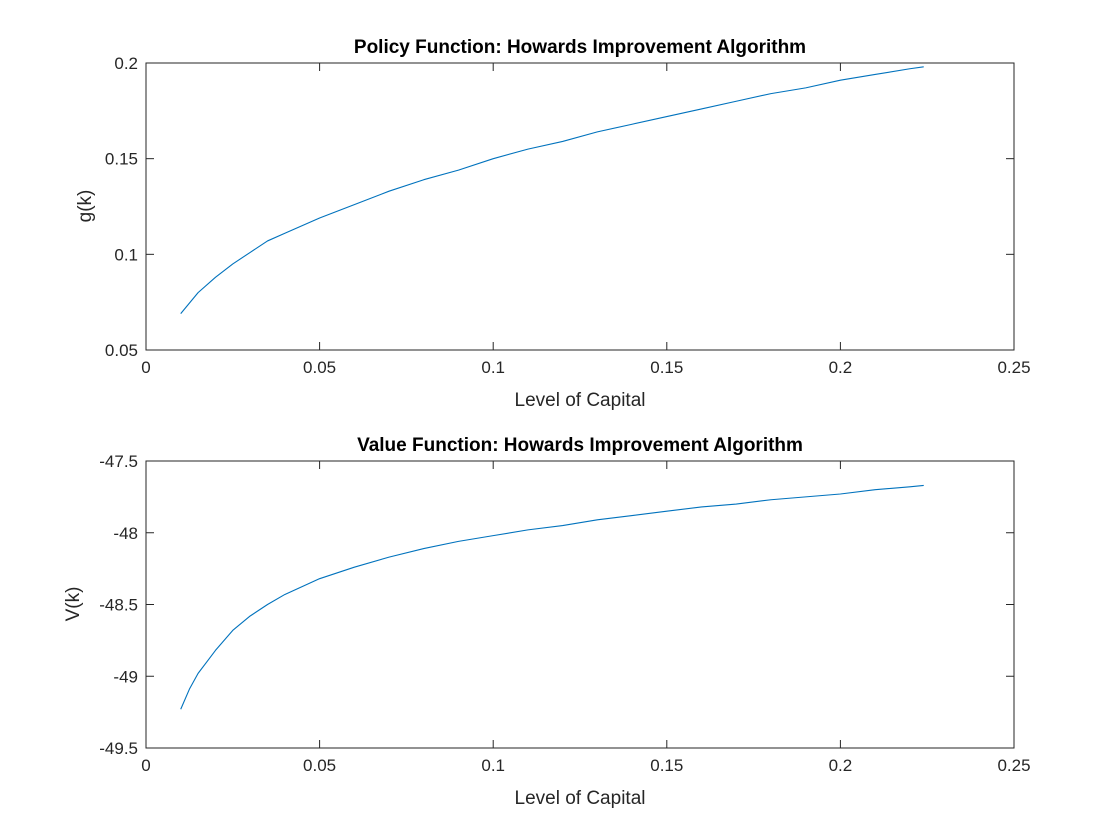  I want to click on value-x-tick-label: 0, so click(145, 765).